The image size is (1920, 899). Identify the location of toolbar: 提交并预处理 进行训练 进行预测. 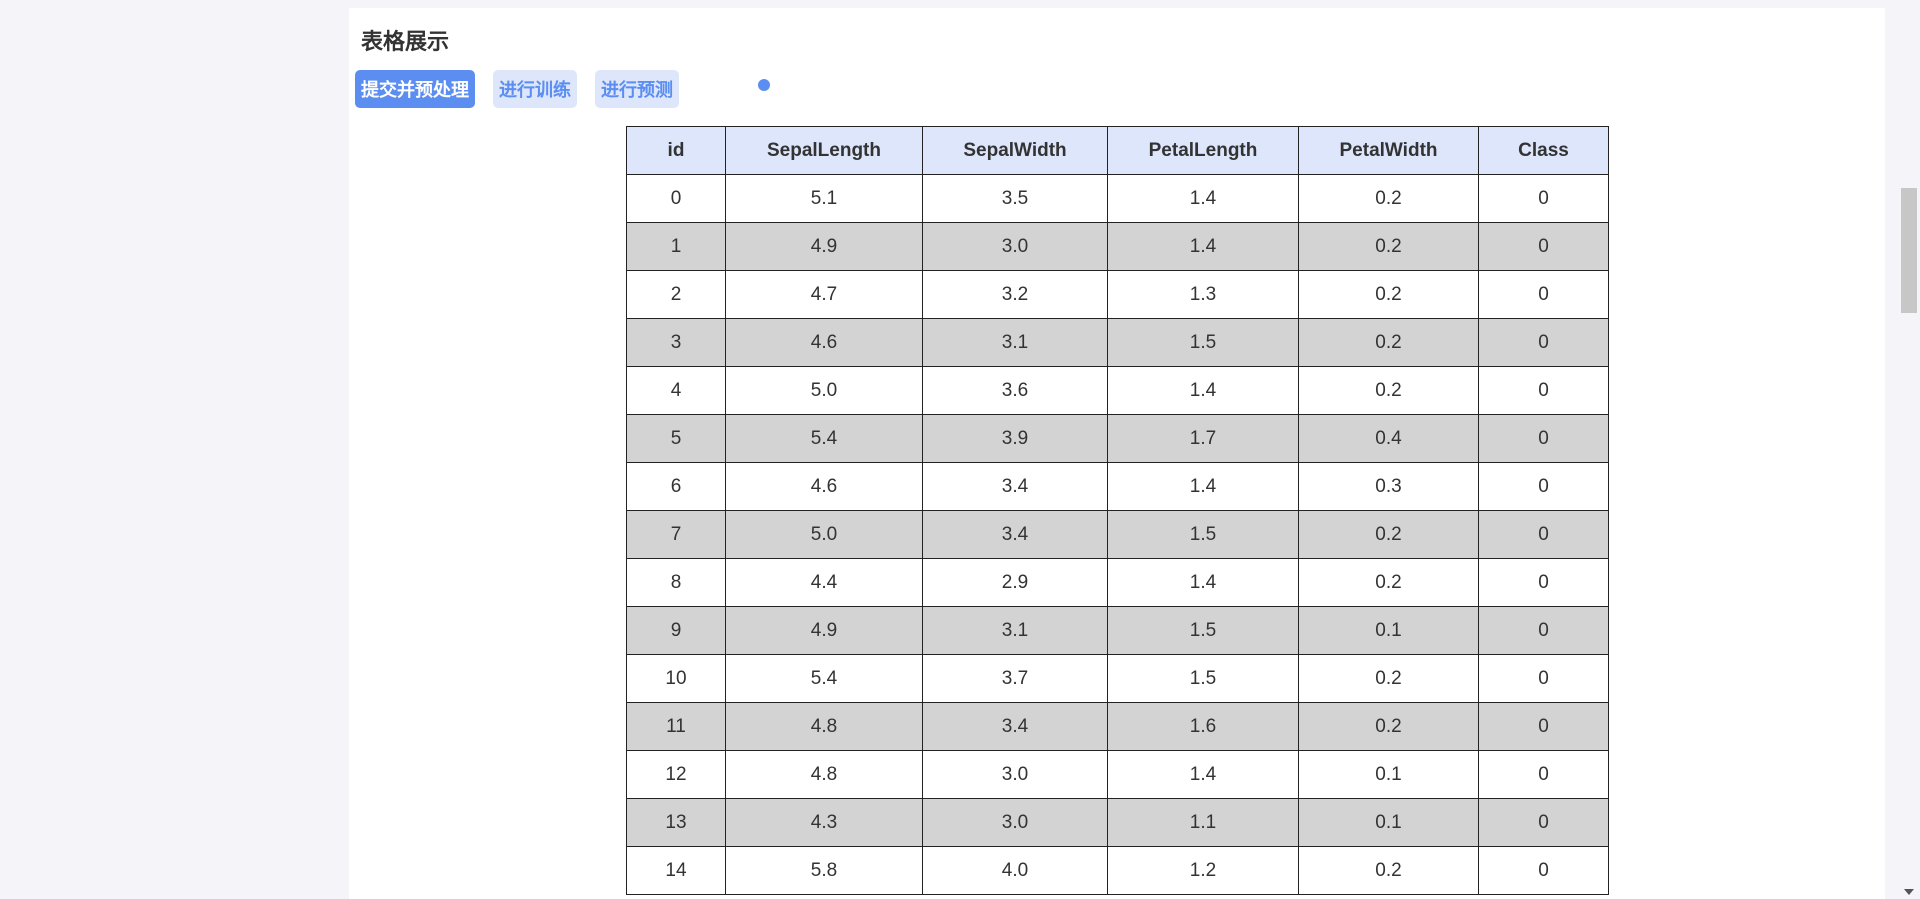
(526, 89).